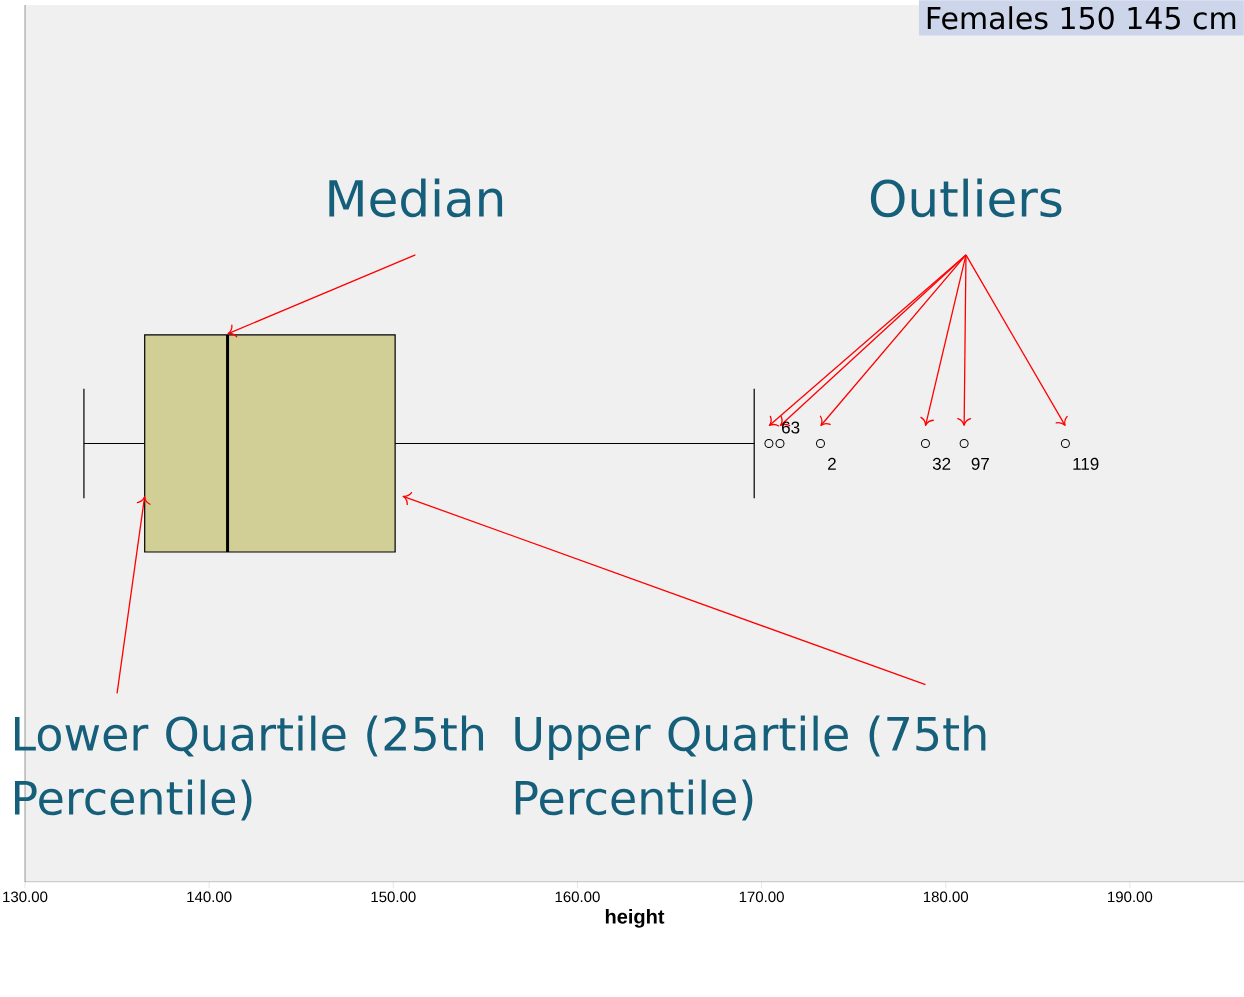  Describe the element at coordinates (966, 198) in the screenshot. I see `annotation: Outliers` at that location.